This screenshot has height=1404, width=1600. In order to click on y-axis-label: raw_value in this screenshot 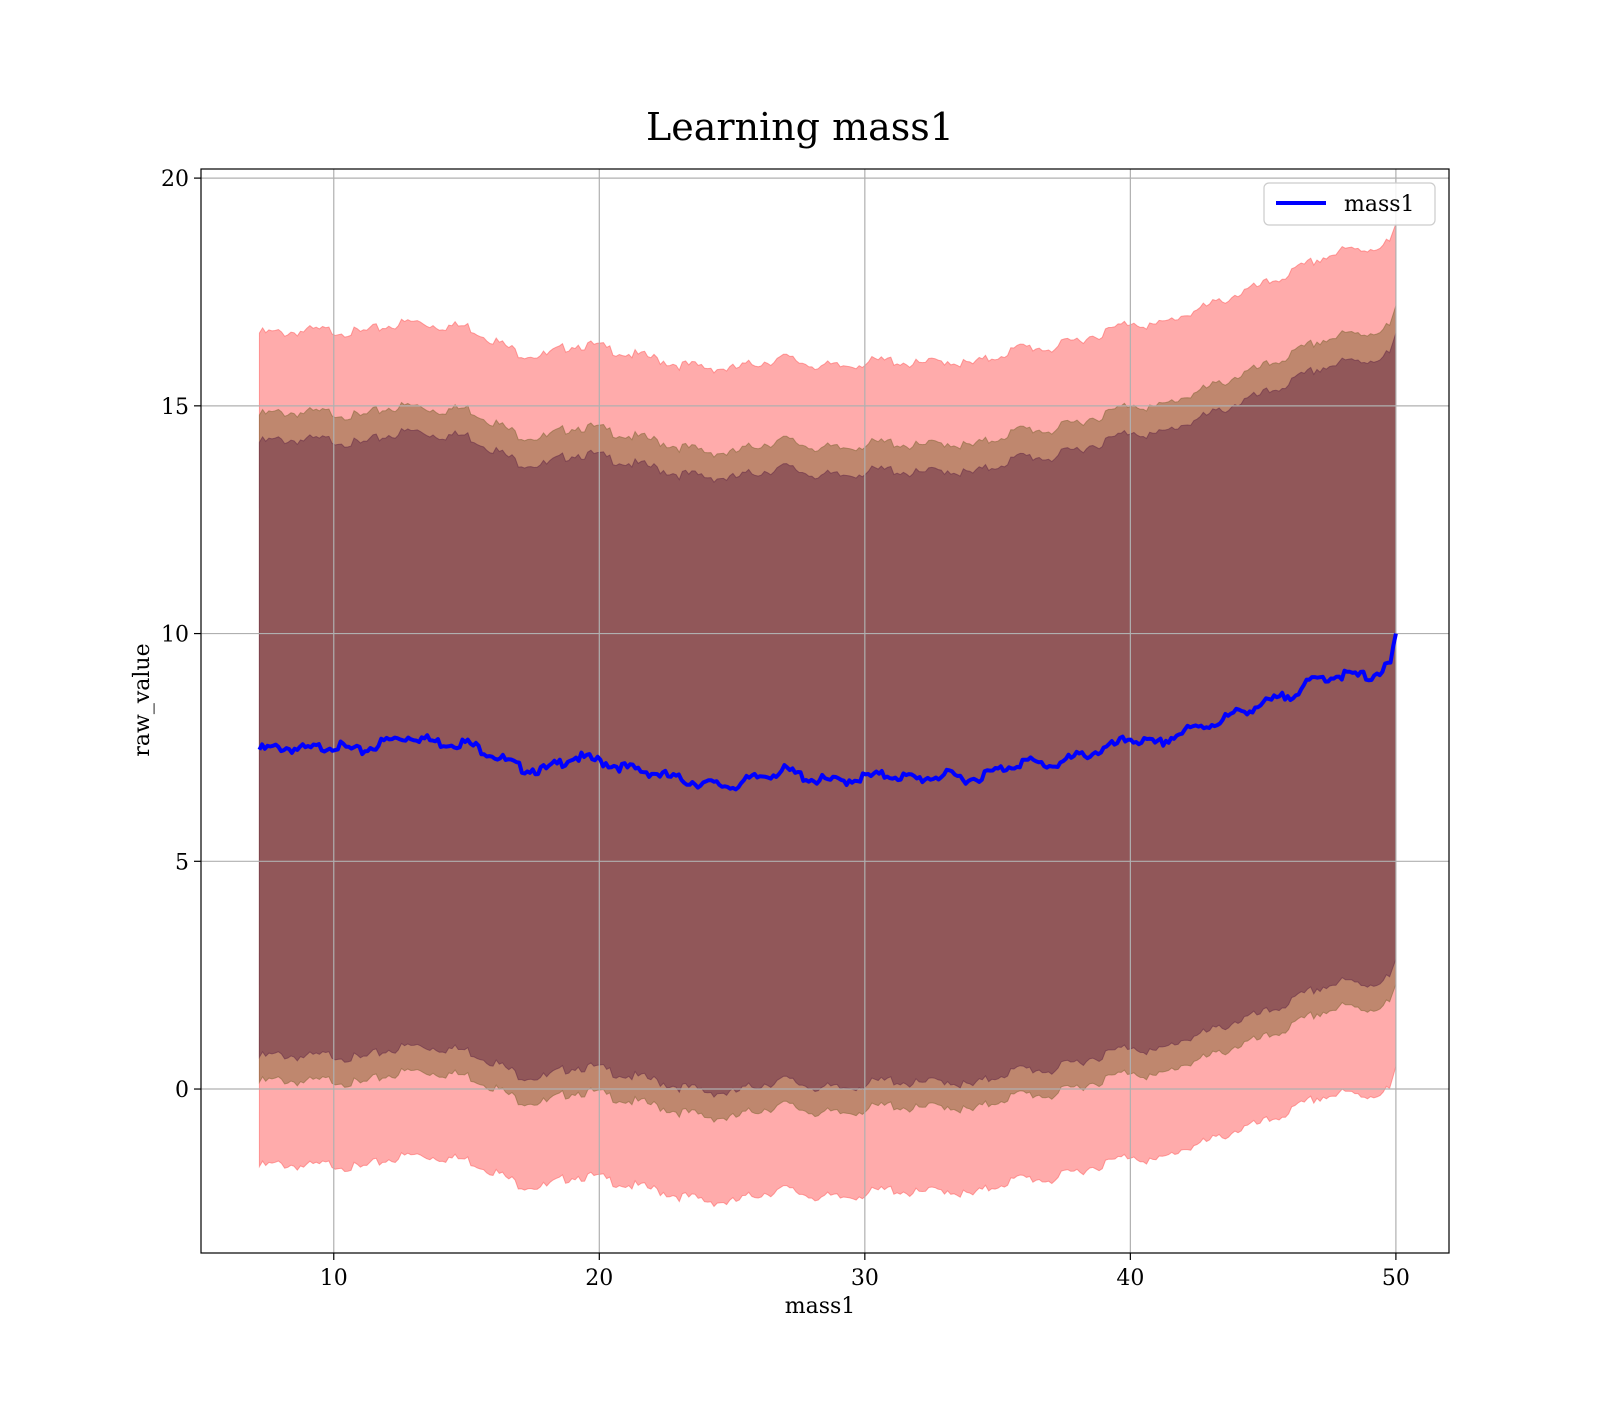, I will do `click(142, 699)`.